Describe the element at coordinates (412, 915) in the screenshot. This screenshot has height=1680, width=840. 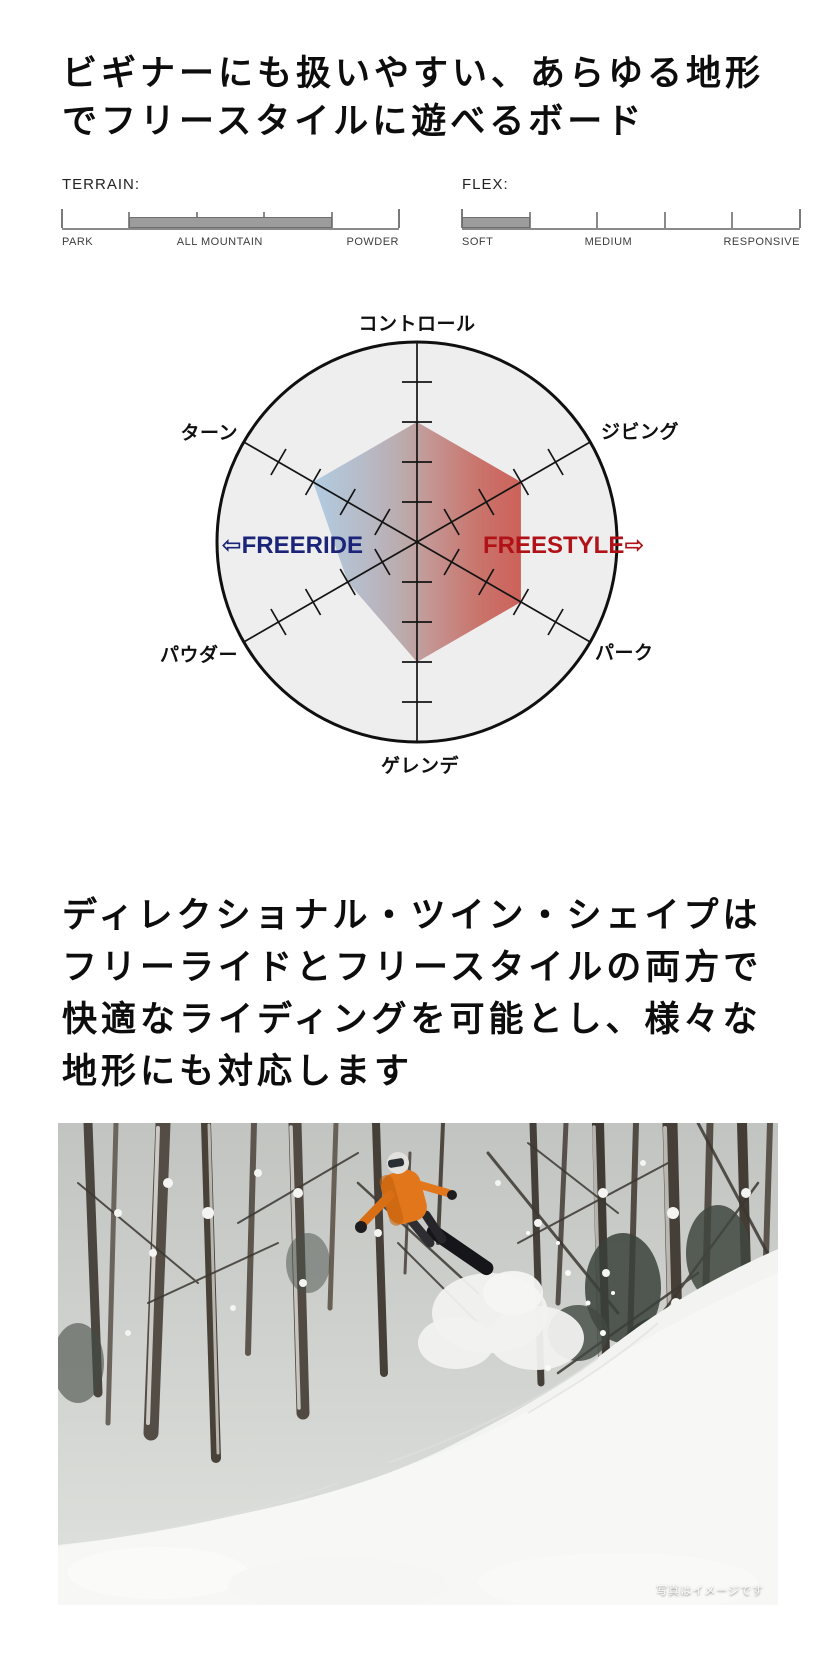
I see `heading-line: ディレクショナル・ツイン・シェイプは` at that location.